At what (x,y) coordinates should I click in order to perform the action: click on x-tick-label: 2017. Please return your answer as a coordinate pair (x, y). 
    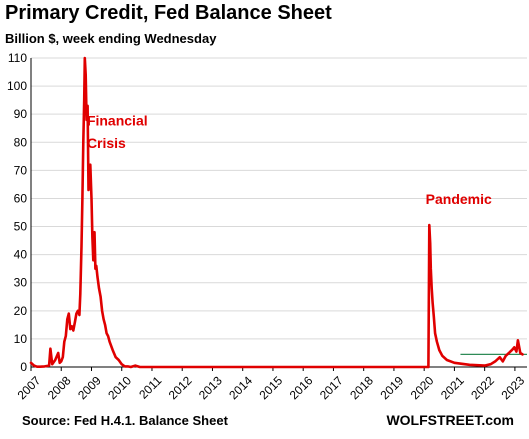
    Looking at the image, I should click on (331, 387).